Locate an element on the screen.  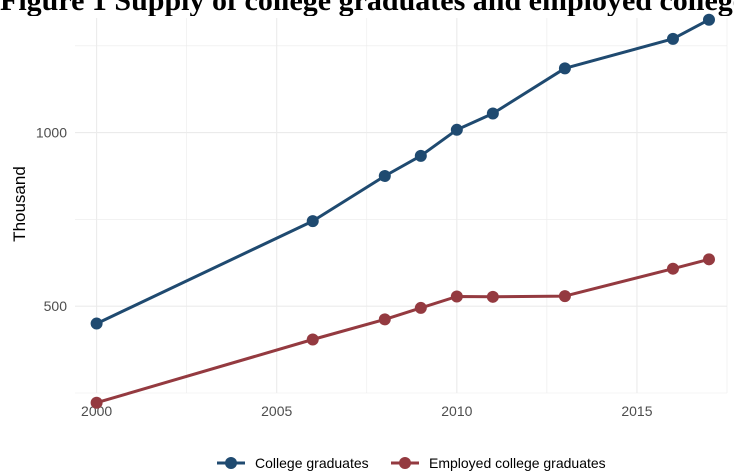
x-tick-label: 2000 is located at coordinates (96, 411).